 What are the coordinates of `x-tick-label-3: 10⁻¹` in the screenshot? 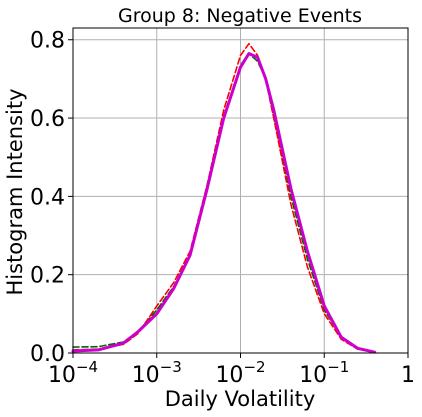 It's located at (324, 373).